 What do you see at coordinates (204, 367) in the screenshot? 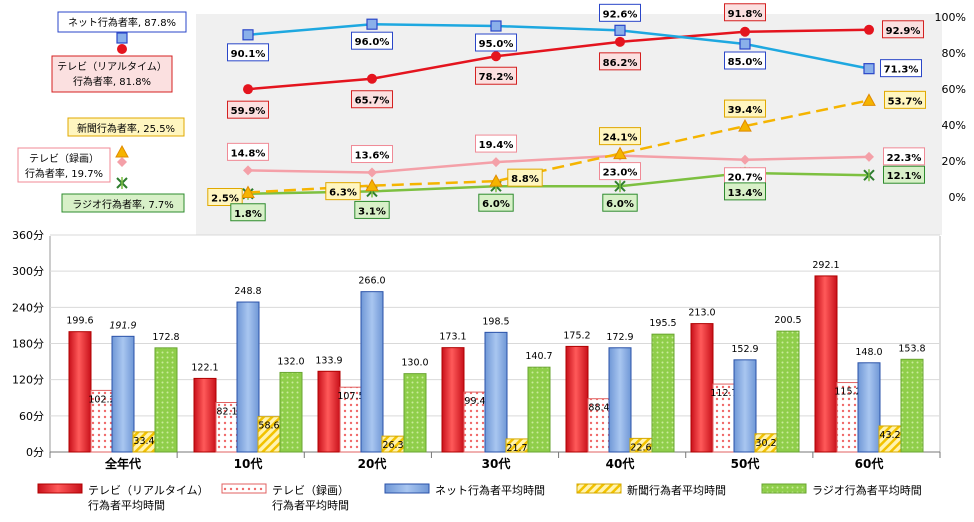
I see `bar-value-label: 122.1` at bounding box center [204, 367].